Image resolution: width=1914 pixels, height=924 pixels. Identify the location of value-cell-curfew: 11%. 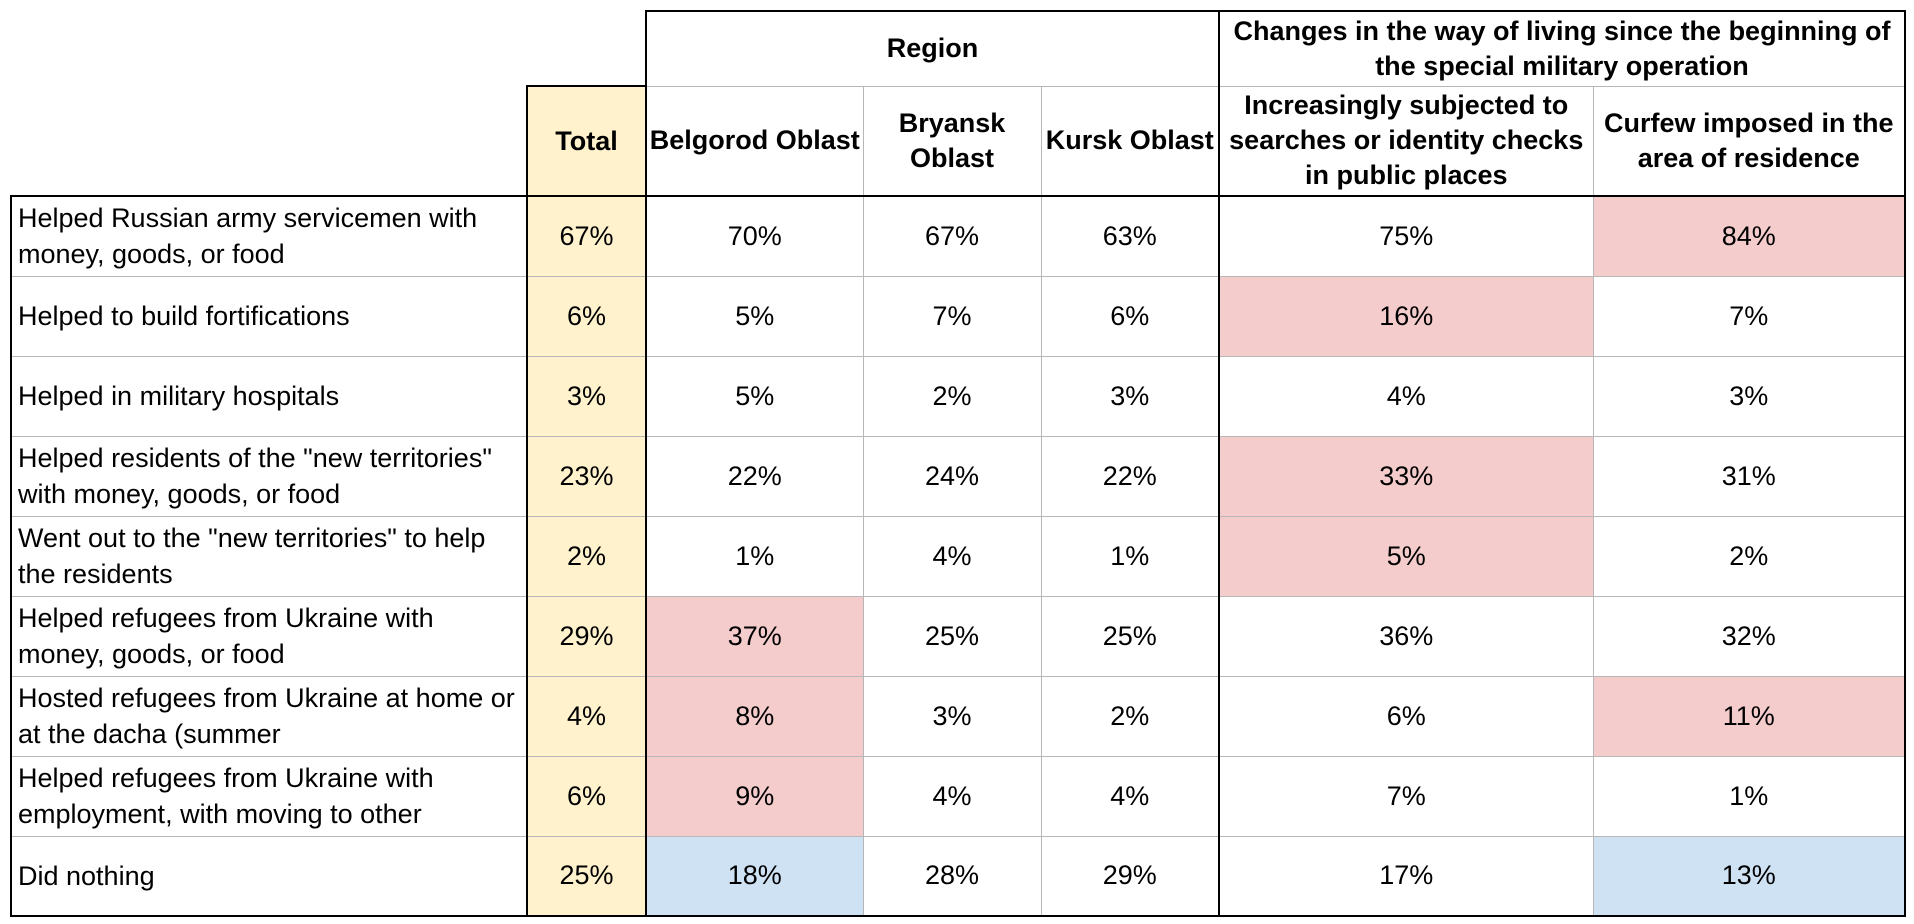
(1749, 716).